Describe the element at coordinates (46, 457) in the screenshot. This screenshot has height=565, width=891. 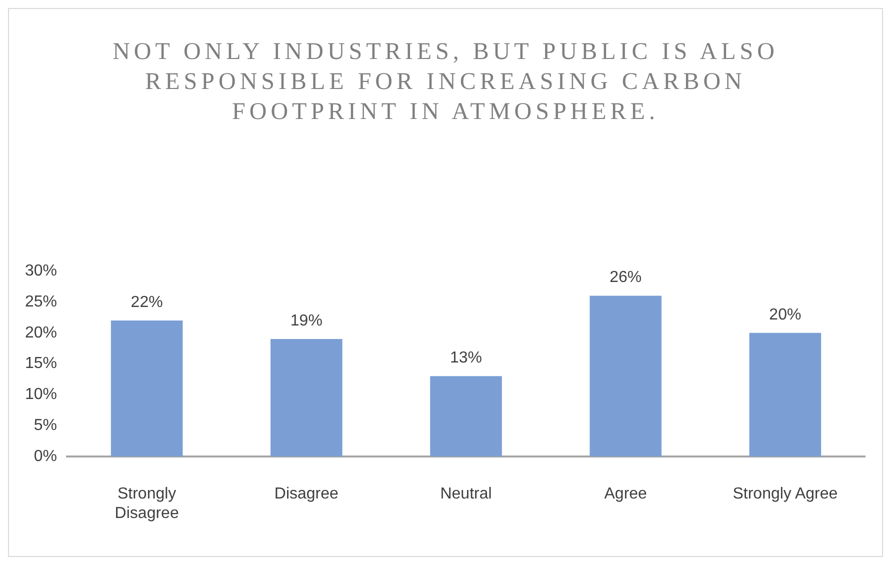
I see `y-tick-label: 0%` at that location.